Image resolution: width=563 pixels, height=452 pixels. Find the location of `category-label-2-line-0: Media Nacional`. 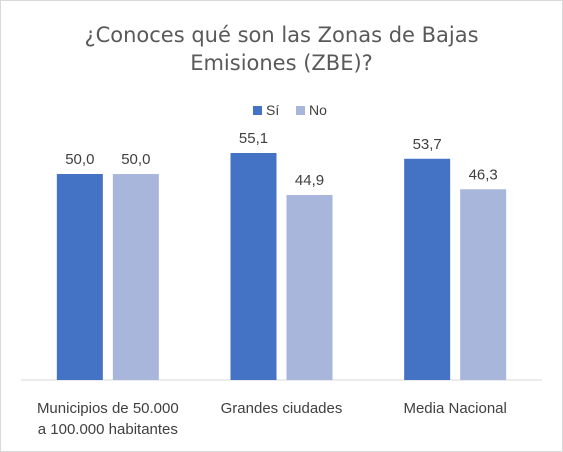

category-label-2-line-0: Media Nacional is located at coordinates (454, 408).